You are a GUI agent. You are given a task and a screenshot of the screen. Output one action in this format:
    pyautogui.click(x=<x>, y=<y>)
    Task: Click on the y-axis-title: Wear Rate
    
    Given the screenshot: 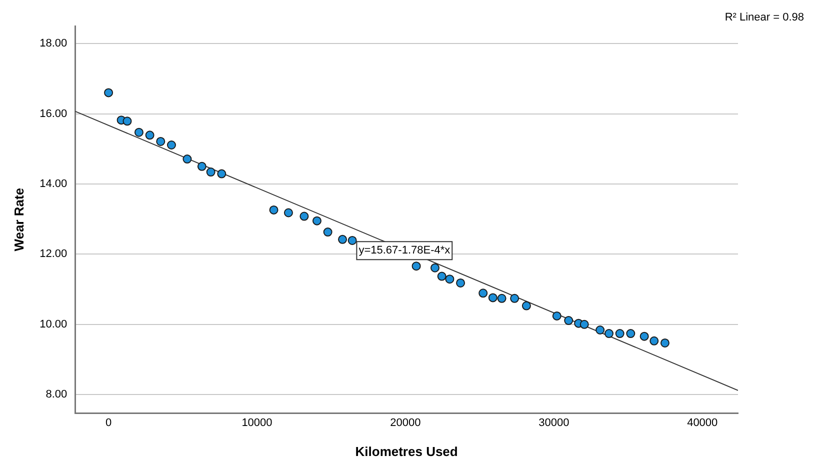 What is the action you would take?
    pyautogui.click(x=18, y=220)
    